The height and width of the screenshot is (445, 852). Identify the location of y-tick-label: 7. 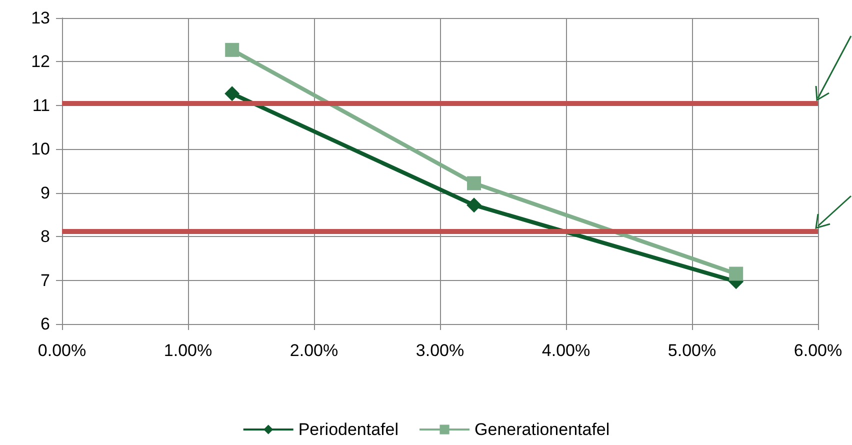
(45, 280).